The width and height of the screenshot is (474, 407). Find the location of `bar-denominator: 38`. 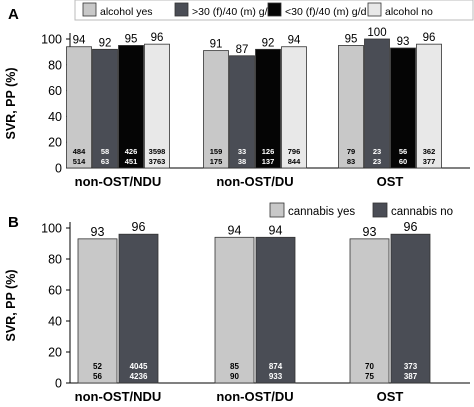

bar-denominator: 38 is located at coordinates (242, 161).